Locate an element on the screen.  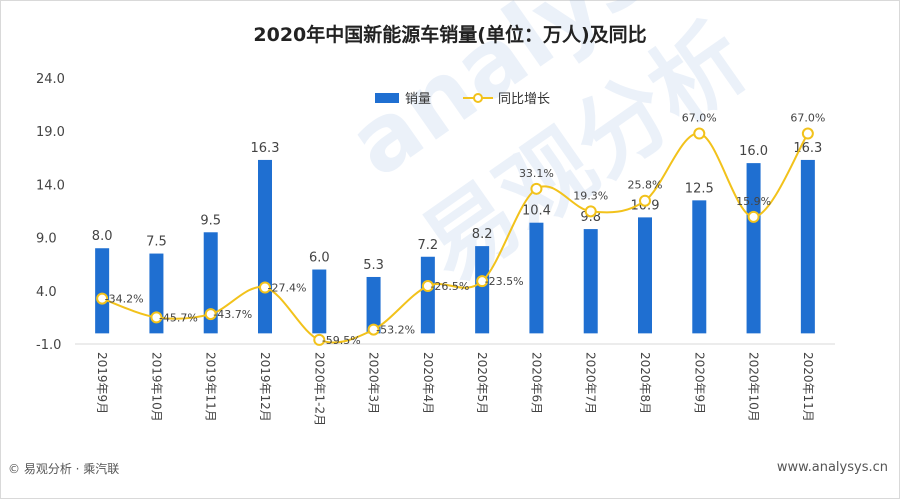
growth-value-label: -26.5% is located at coordinates (449, 286).